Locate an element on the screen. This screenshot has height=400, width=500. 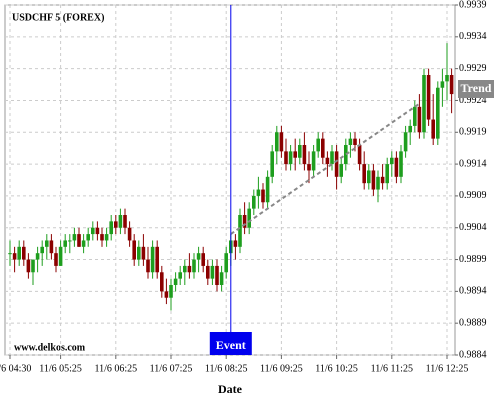
y-tick-label: 0.9884 is located at coordinates (473, 354).